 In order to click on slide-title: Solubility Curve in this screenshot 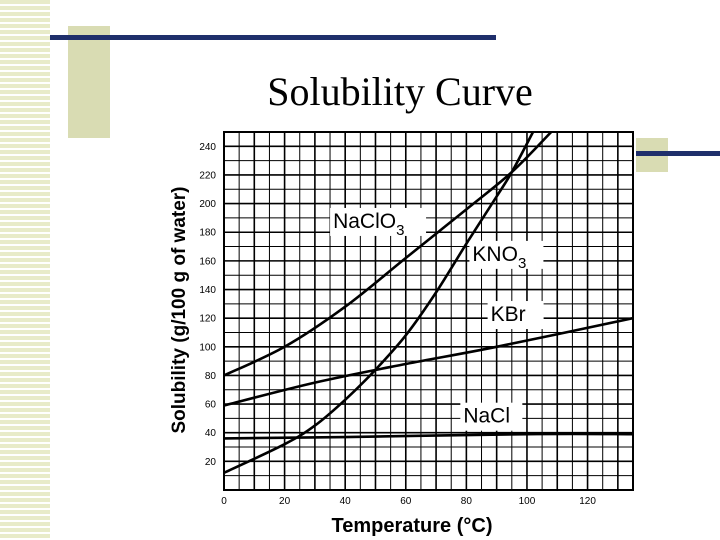, I will do `click(400, 91)`.